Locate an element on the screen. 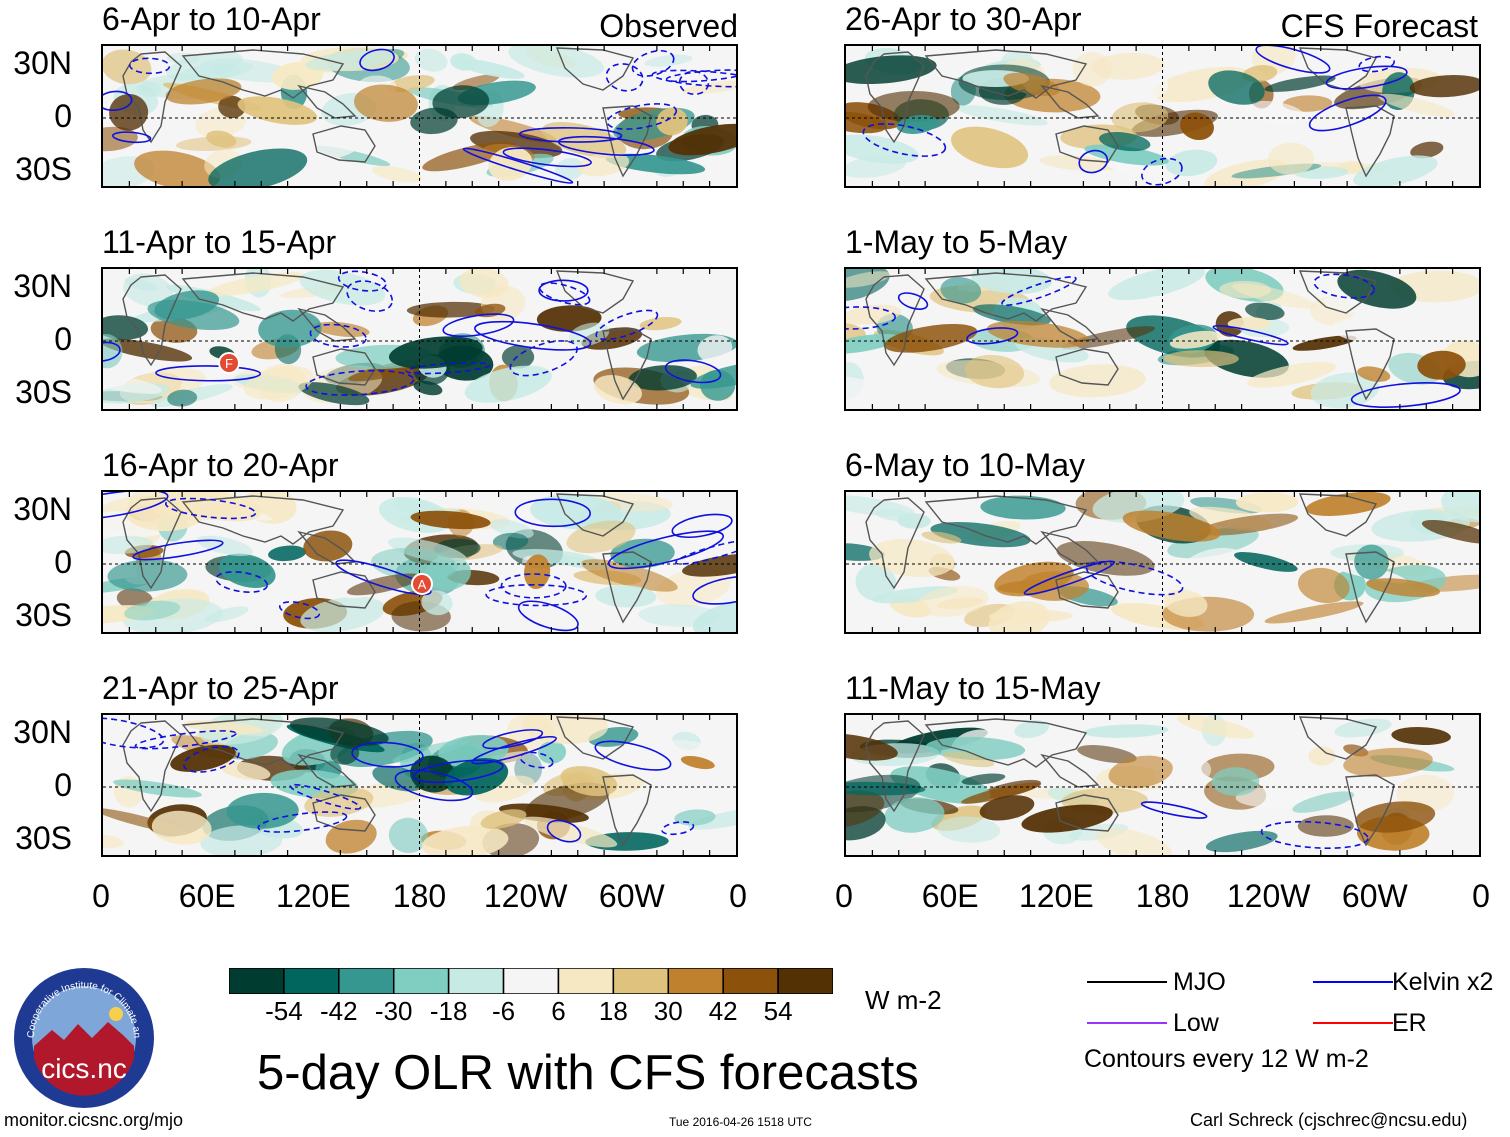  forecast-label: CFS Forecast is located at coordinates (1379, 26).